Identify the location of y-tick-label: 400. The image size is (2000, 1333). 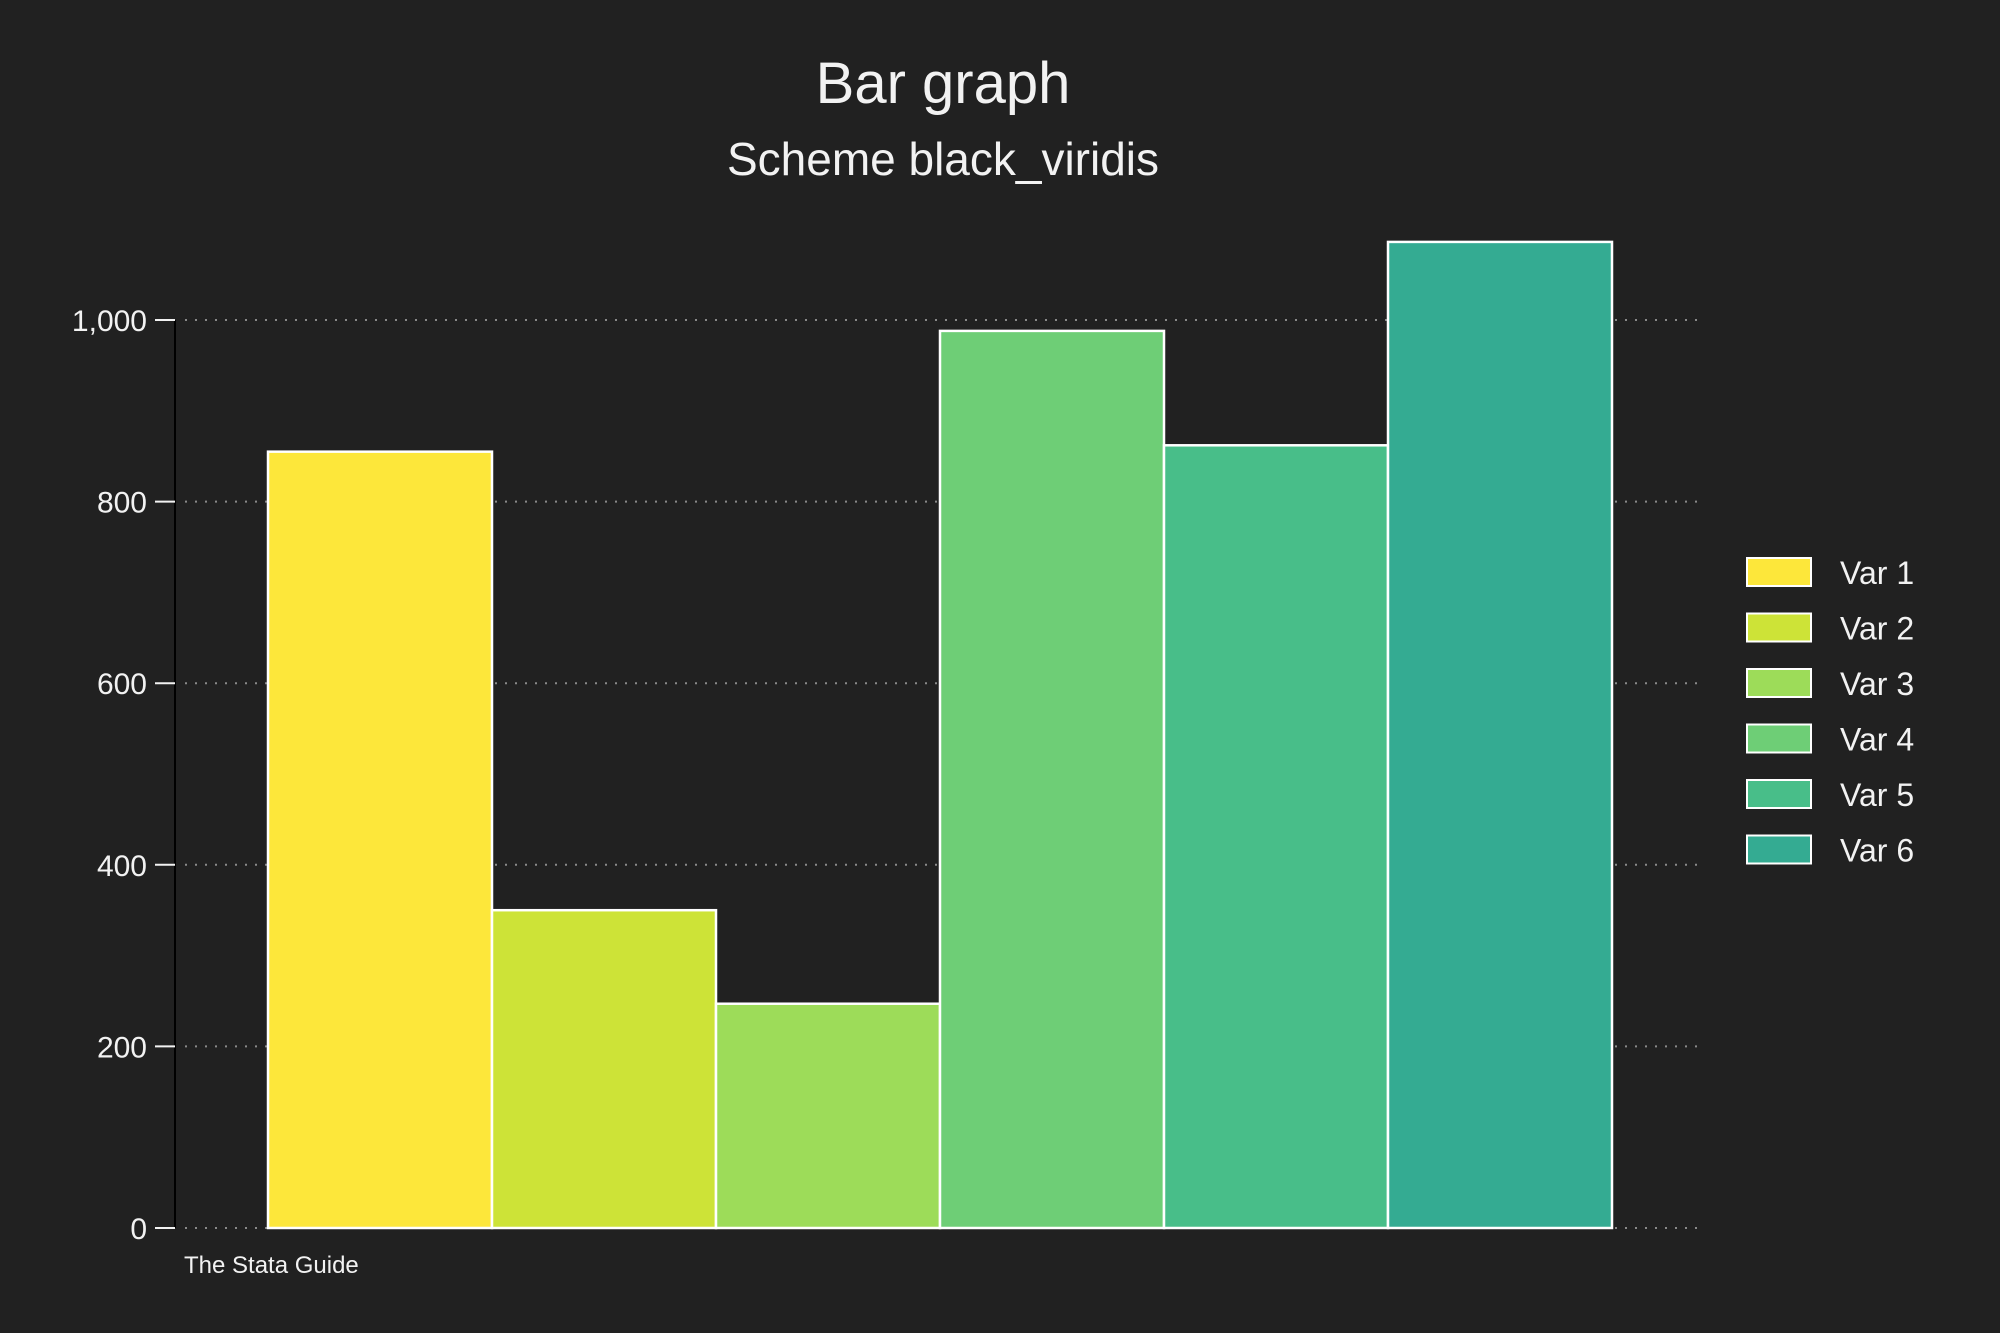
(122, 866).